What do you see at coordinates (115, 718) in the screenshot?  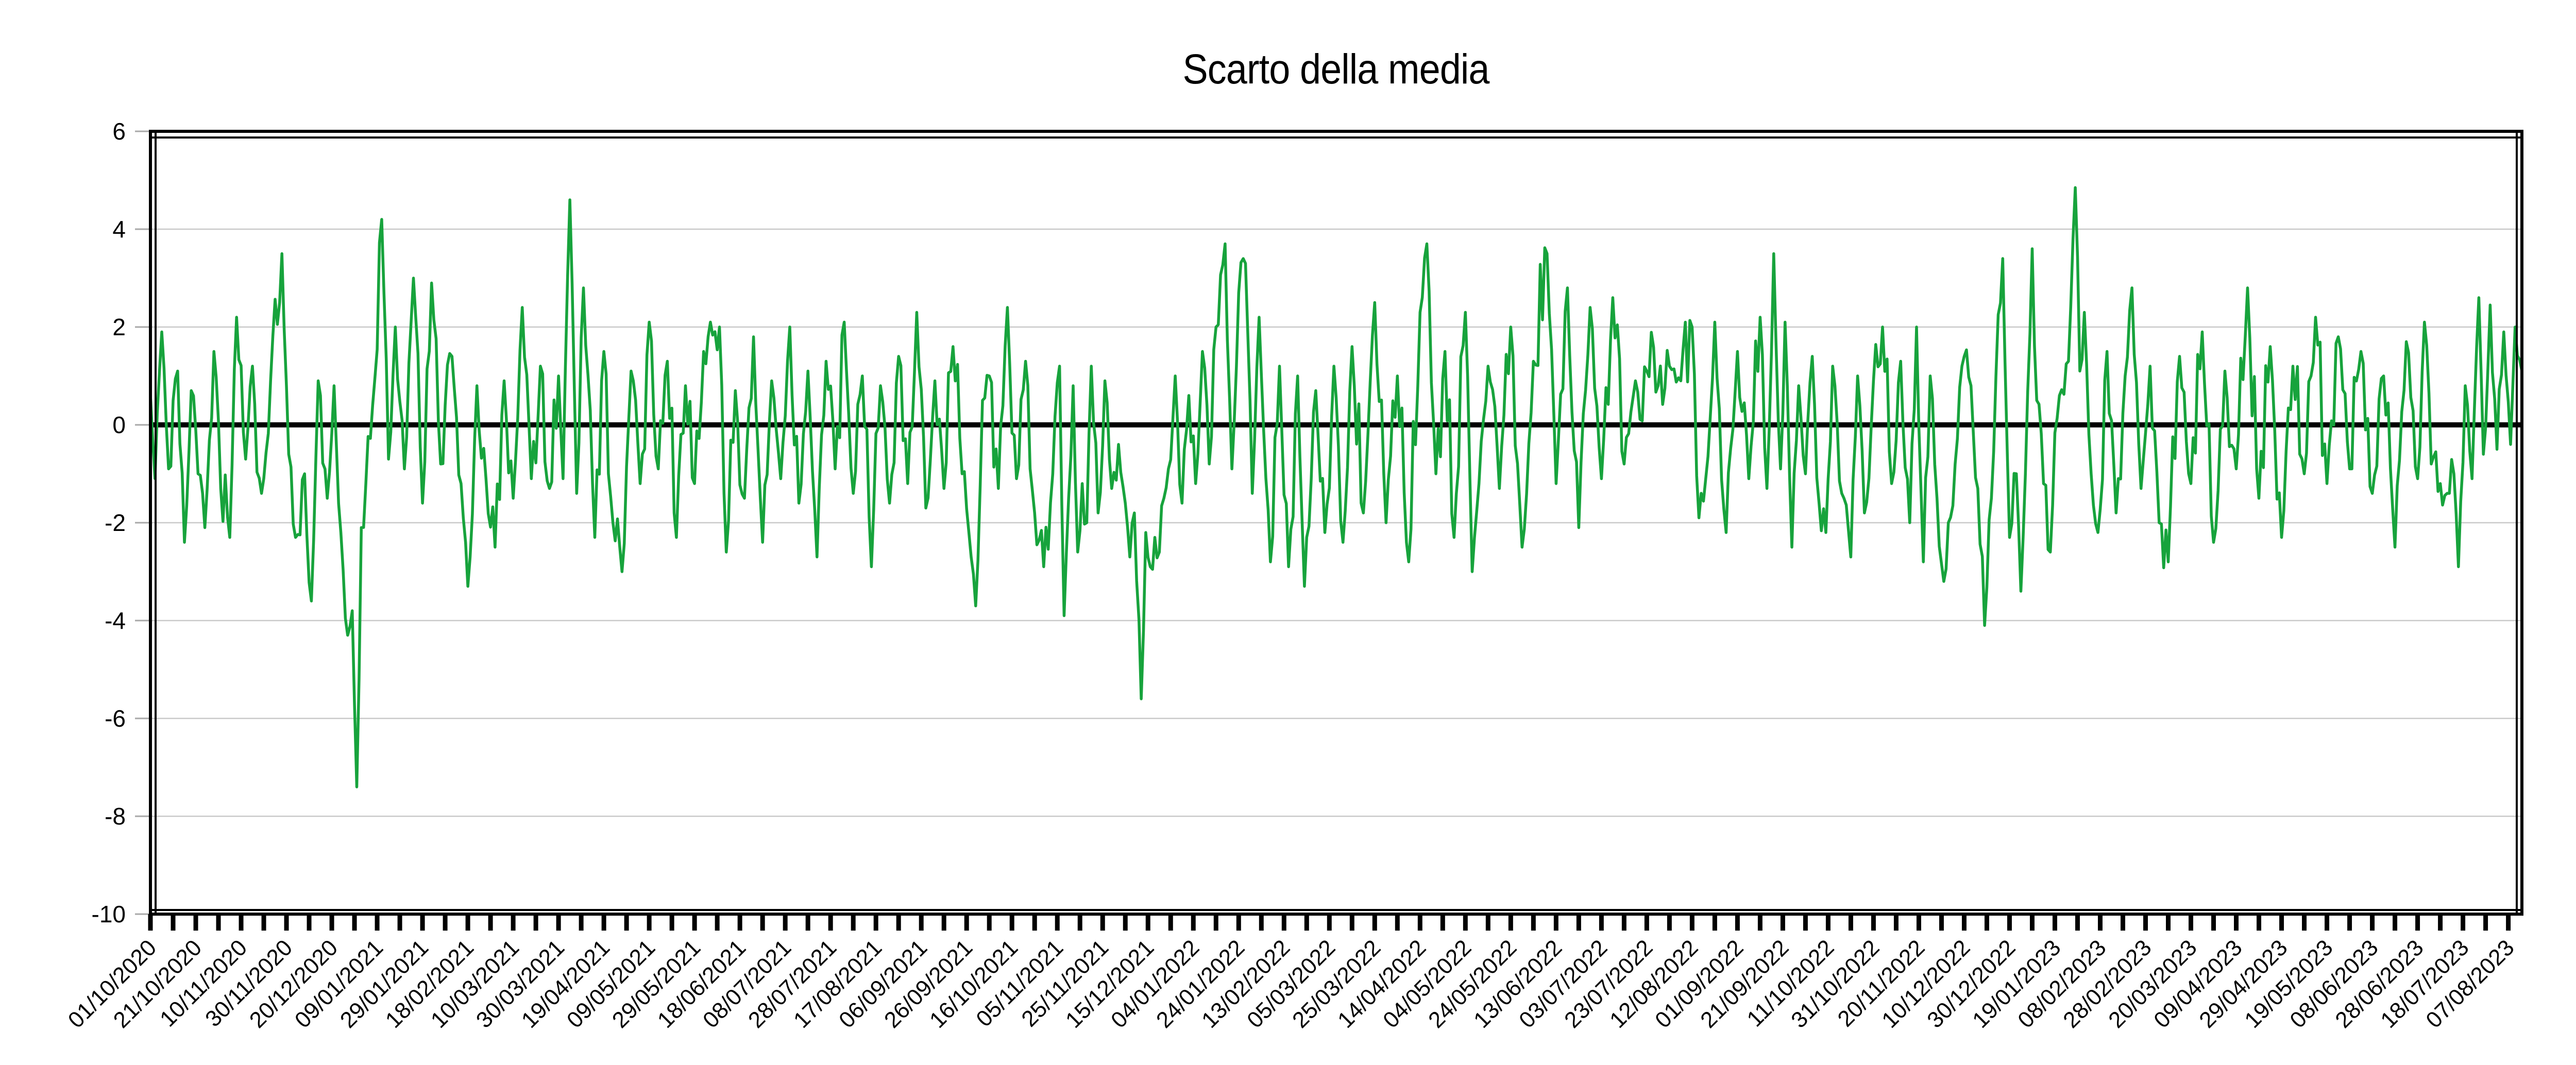 I see `y-tick-label: -6` at bounding box center [115, 718].